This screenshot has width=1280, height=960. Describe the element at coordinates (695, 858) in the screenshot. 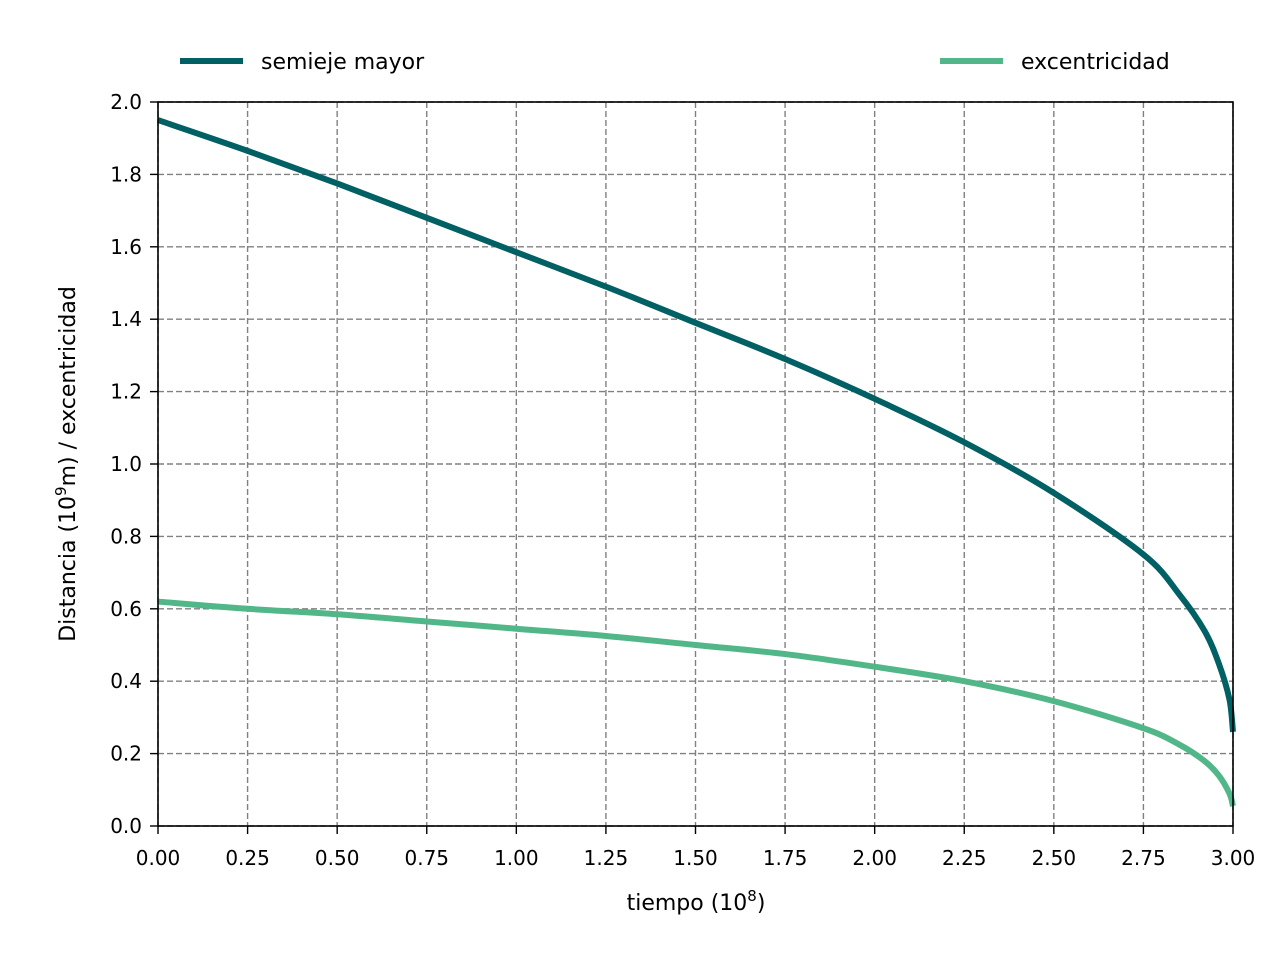

I see `x-tick-label: 1.50` at that location.